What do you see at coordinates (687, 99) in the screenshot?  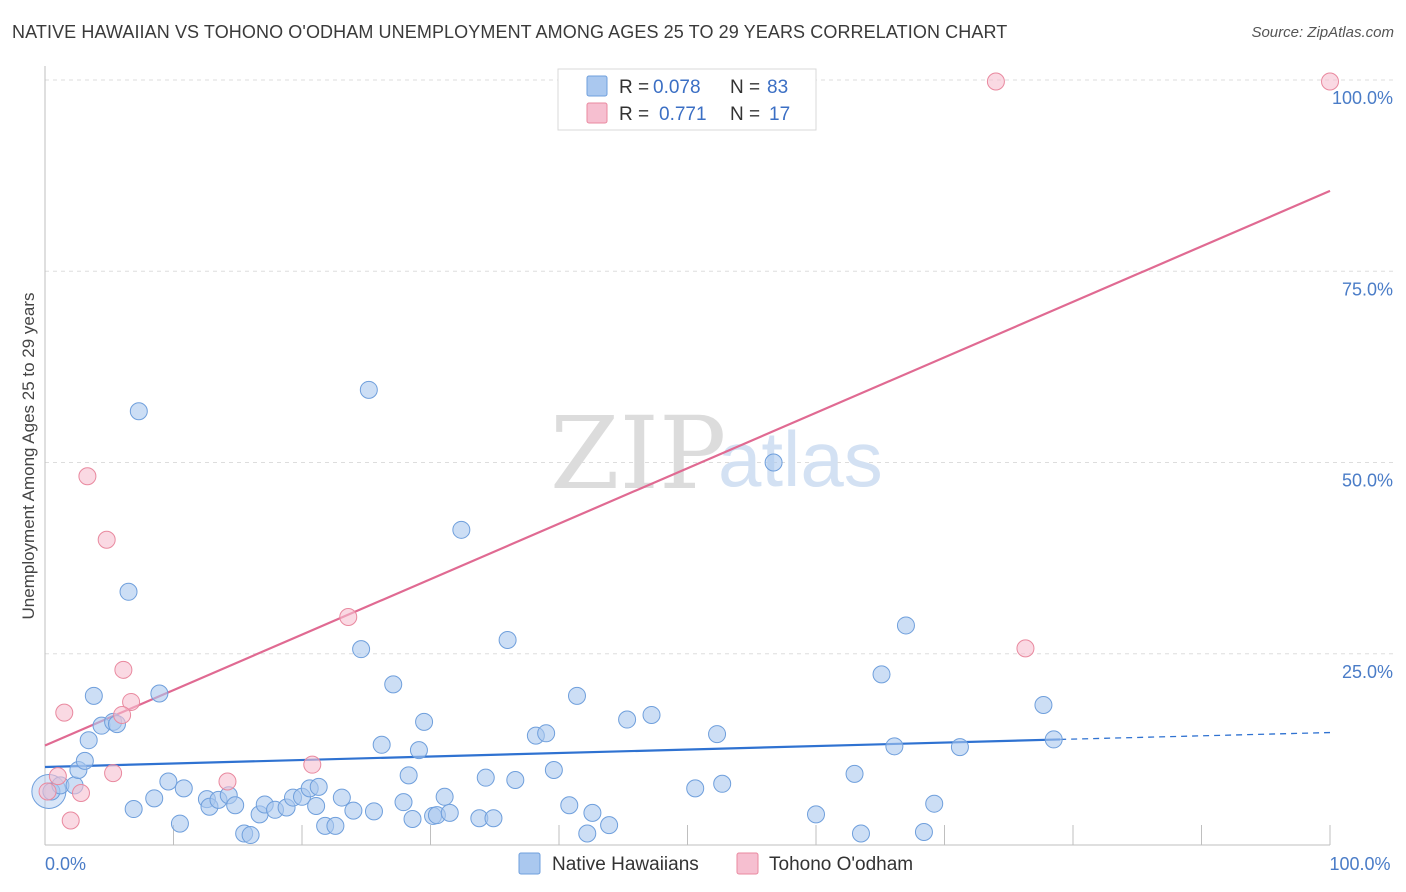 I see `legend: R = 0.078 N = 83 R = 0.771 N = 17` at bounding box center [687, 99].